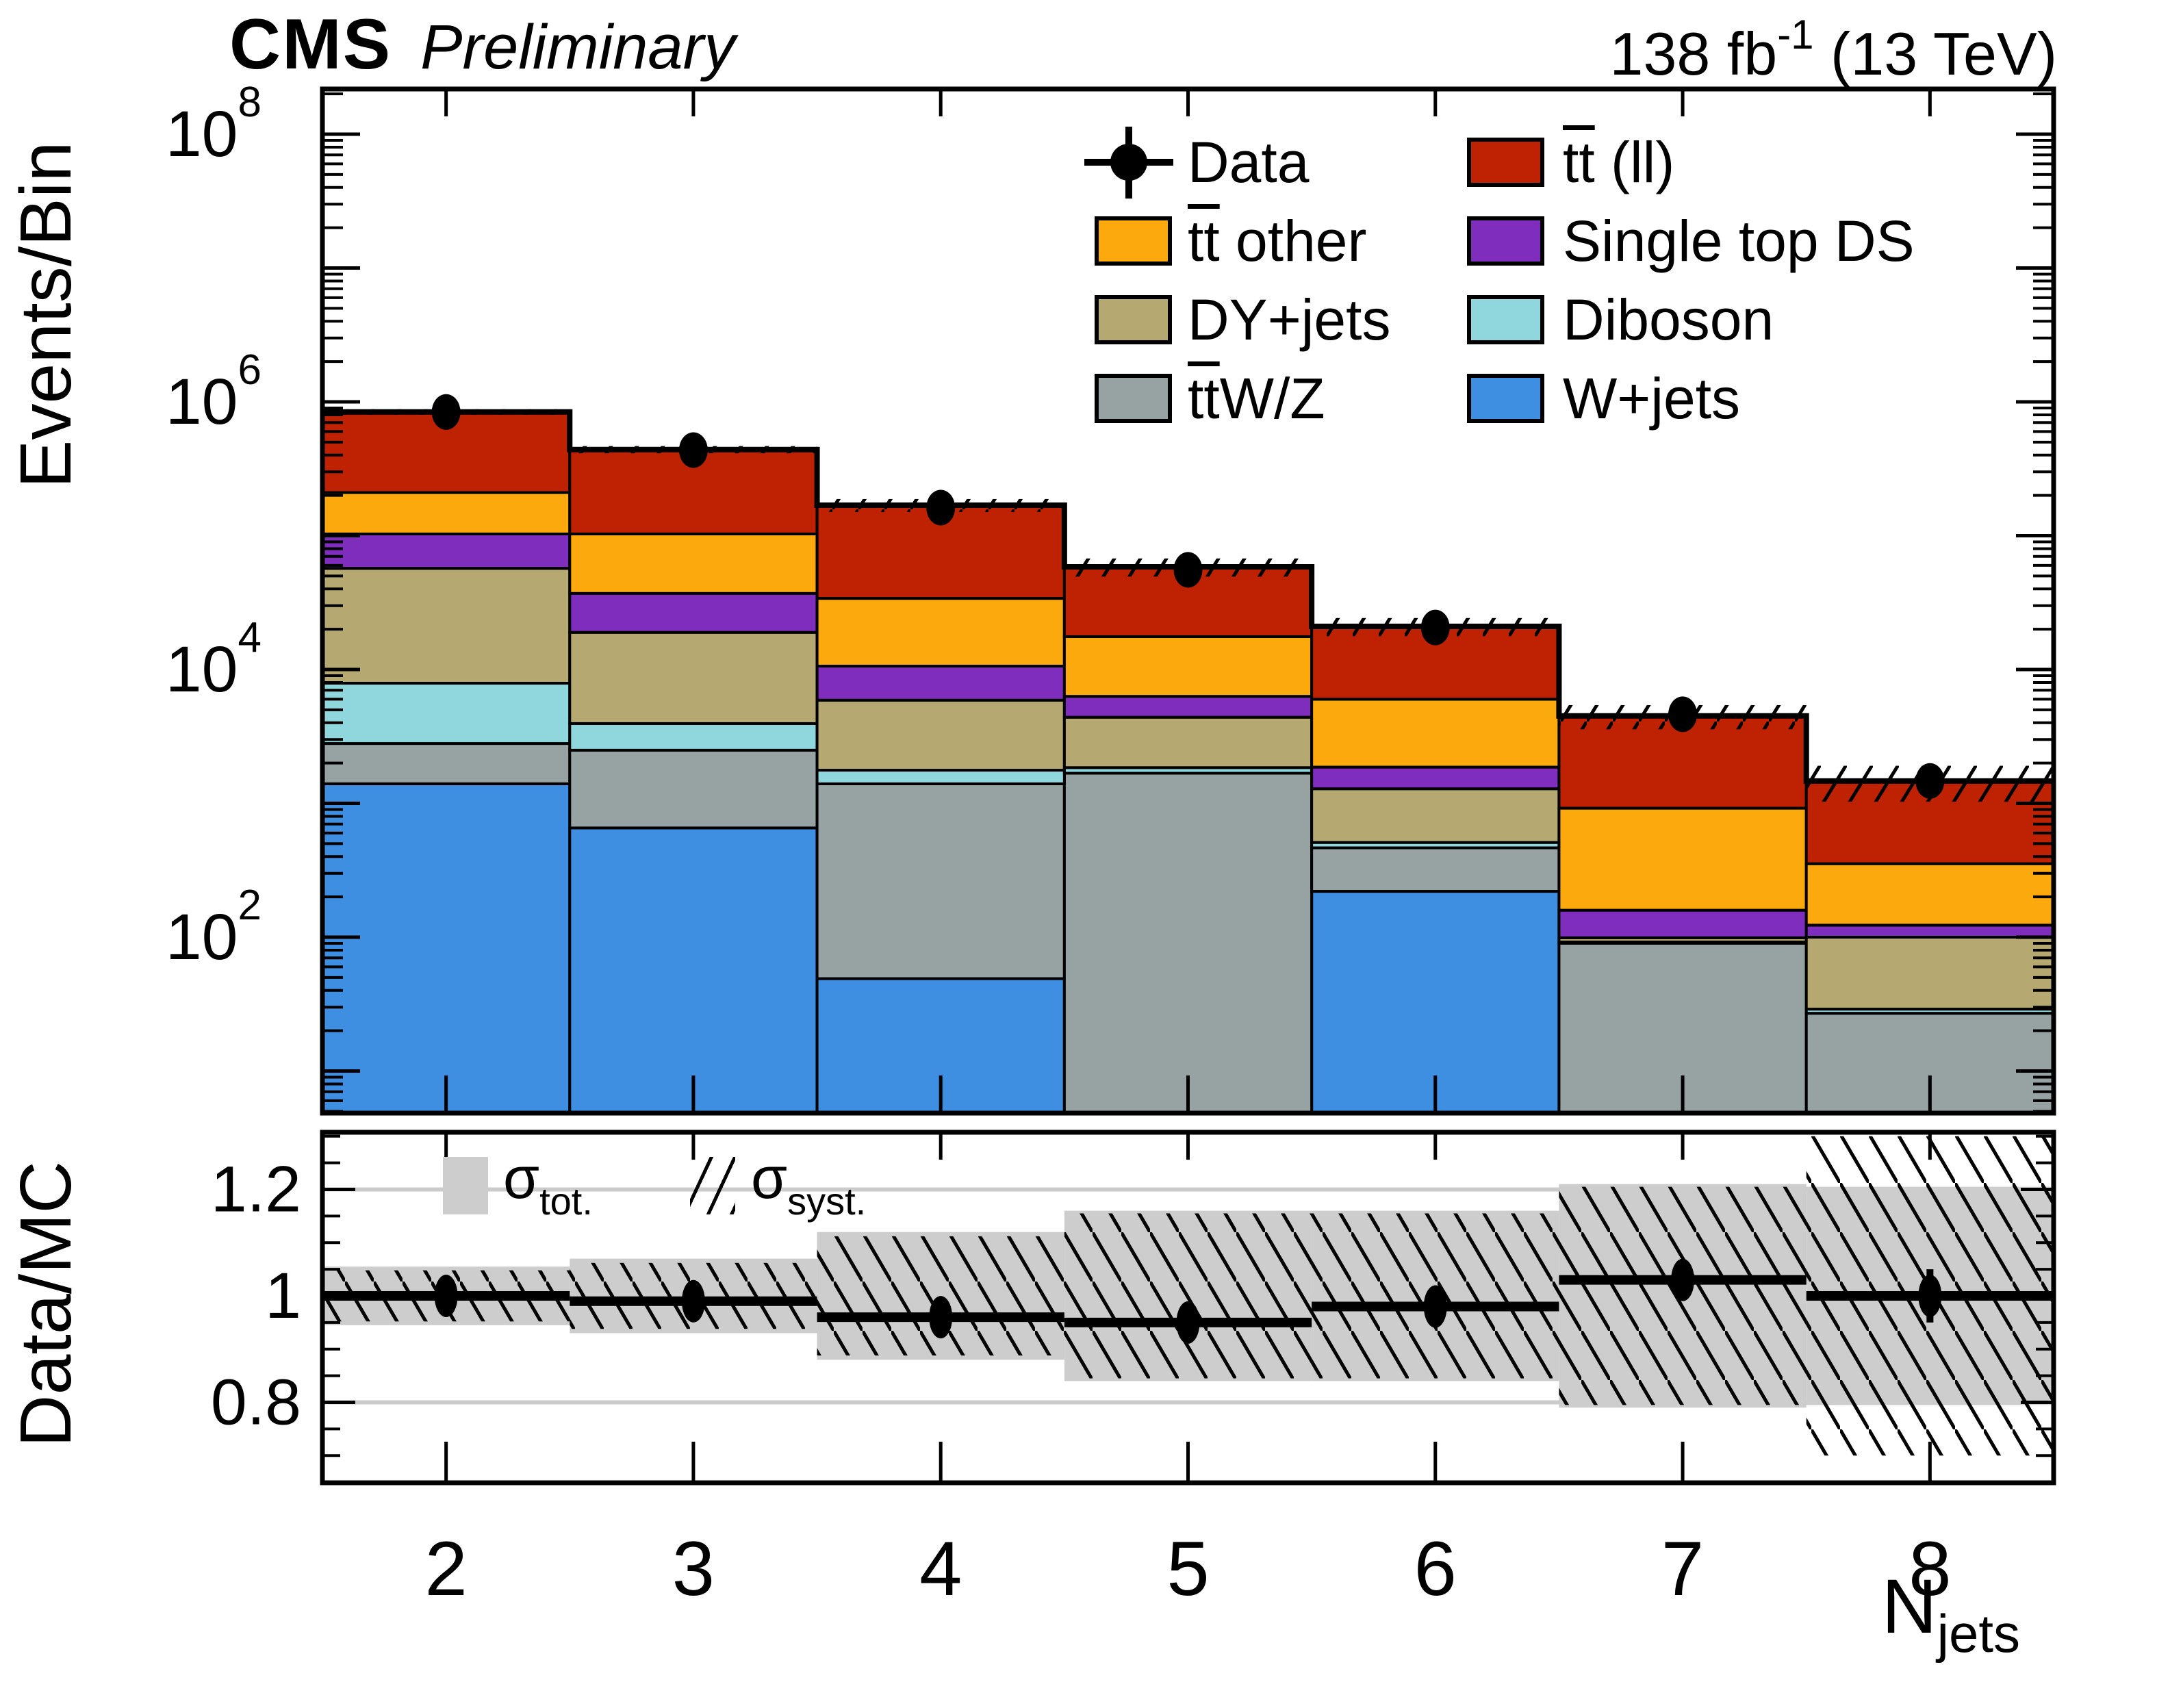 The image size is (2157, 1708). What do you see at coordinates (1289, 320) in the screenshot?
I see `legend-label: DY+jets` at bounding box center [1289, 320].